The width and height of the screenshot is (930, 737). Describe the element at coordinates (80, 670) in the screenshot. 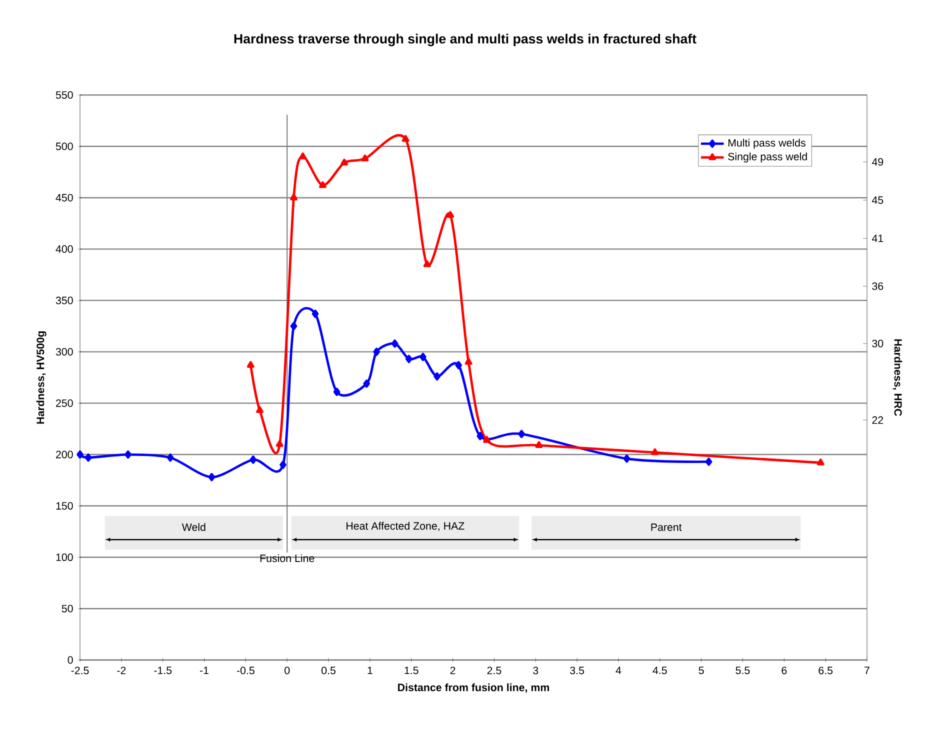

I see `x-tick-label: -2.5` at that location.